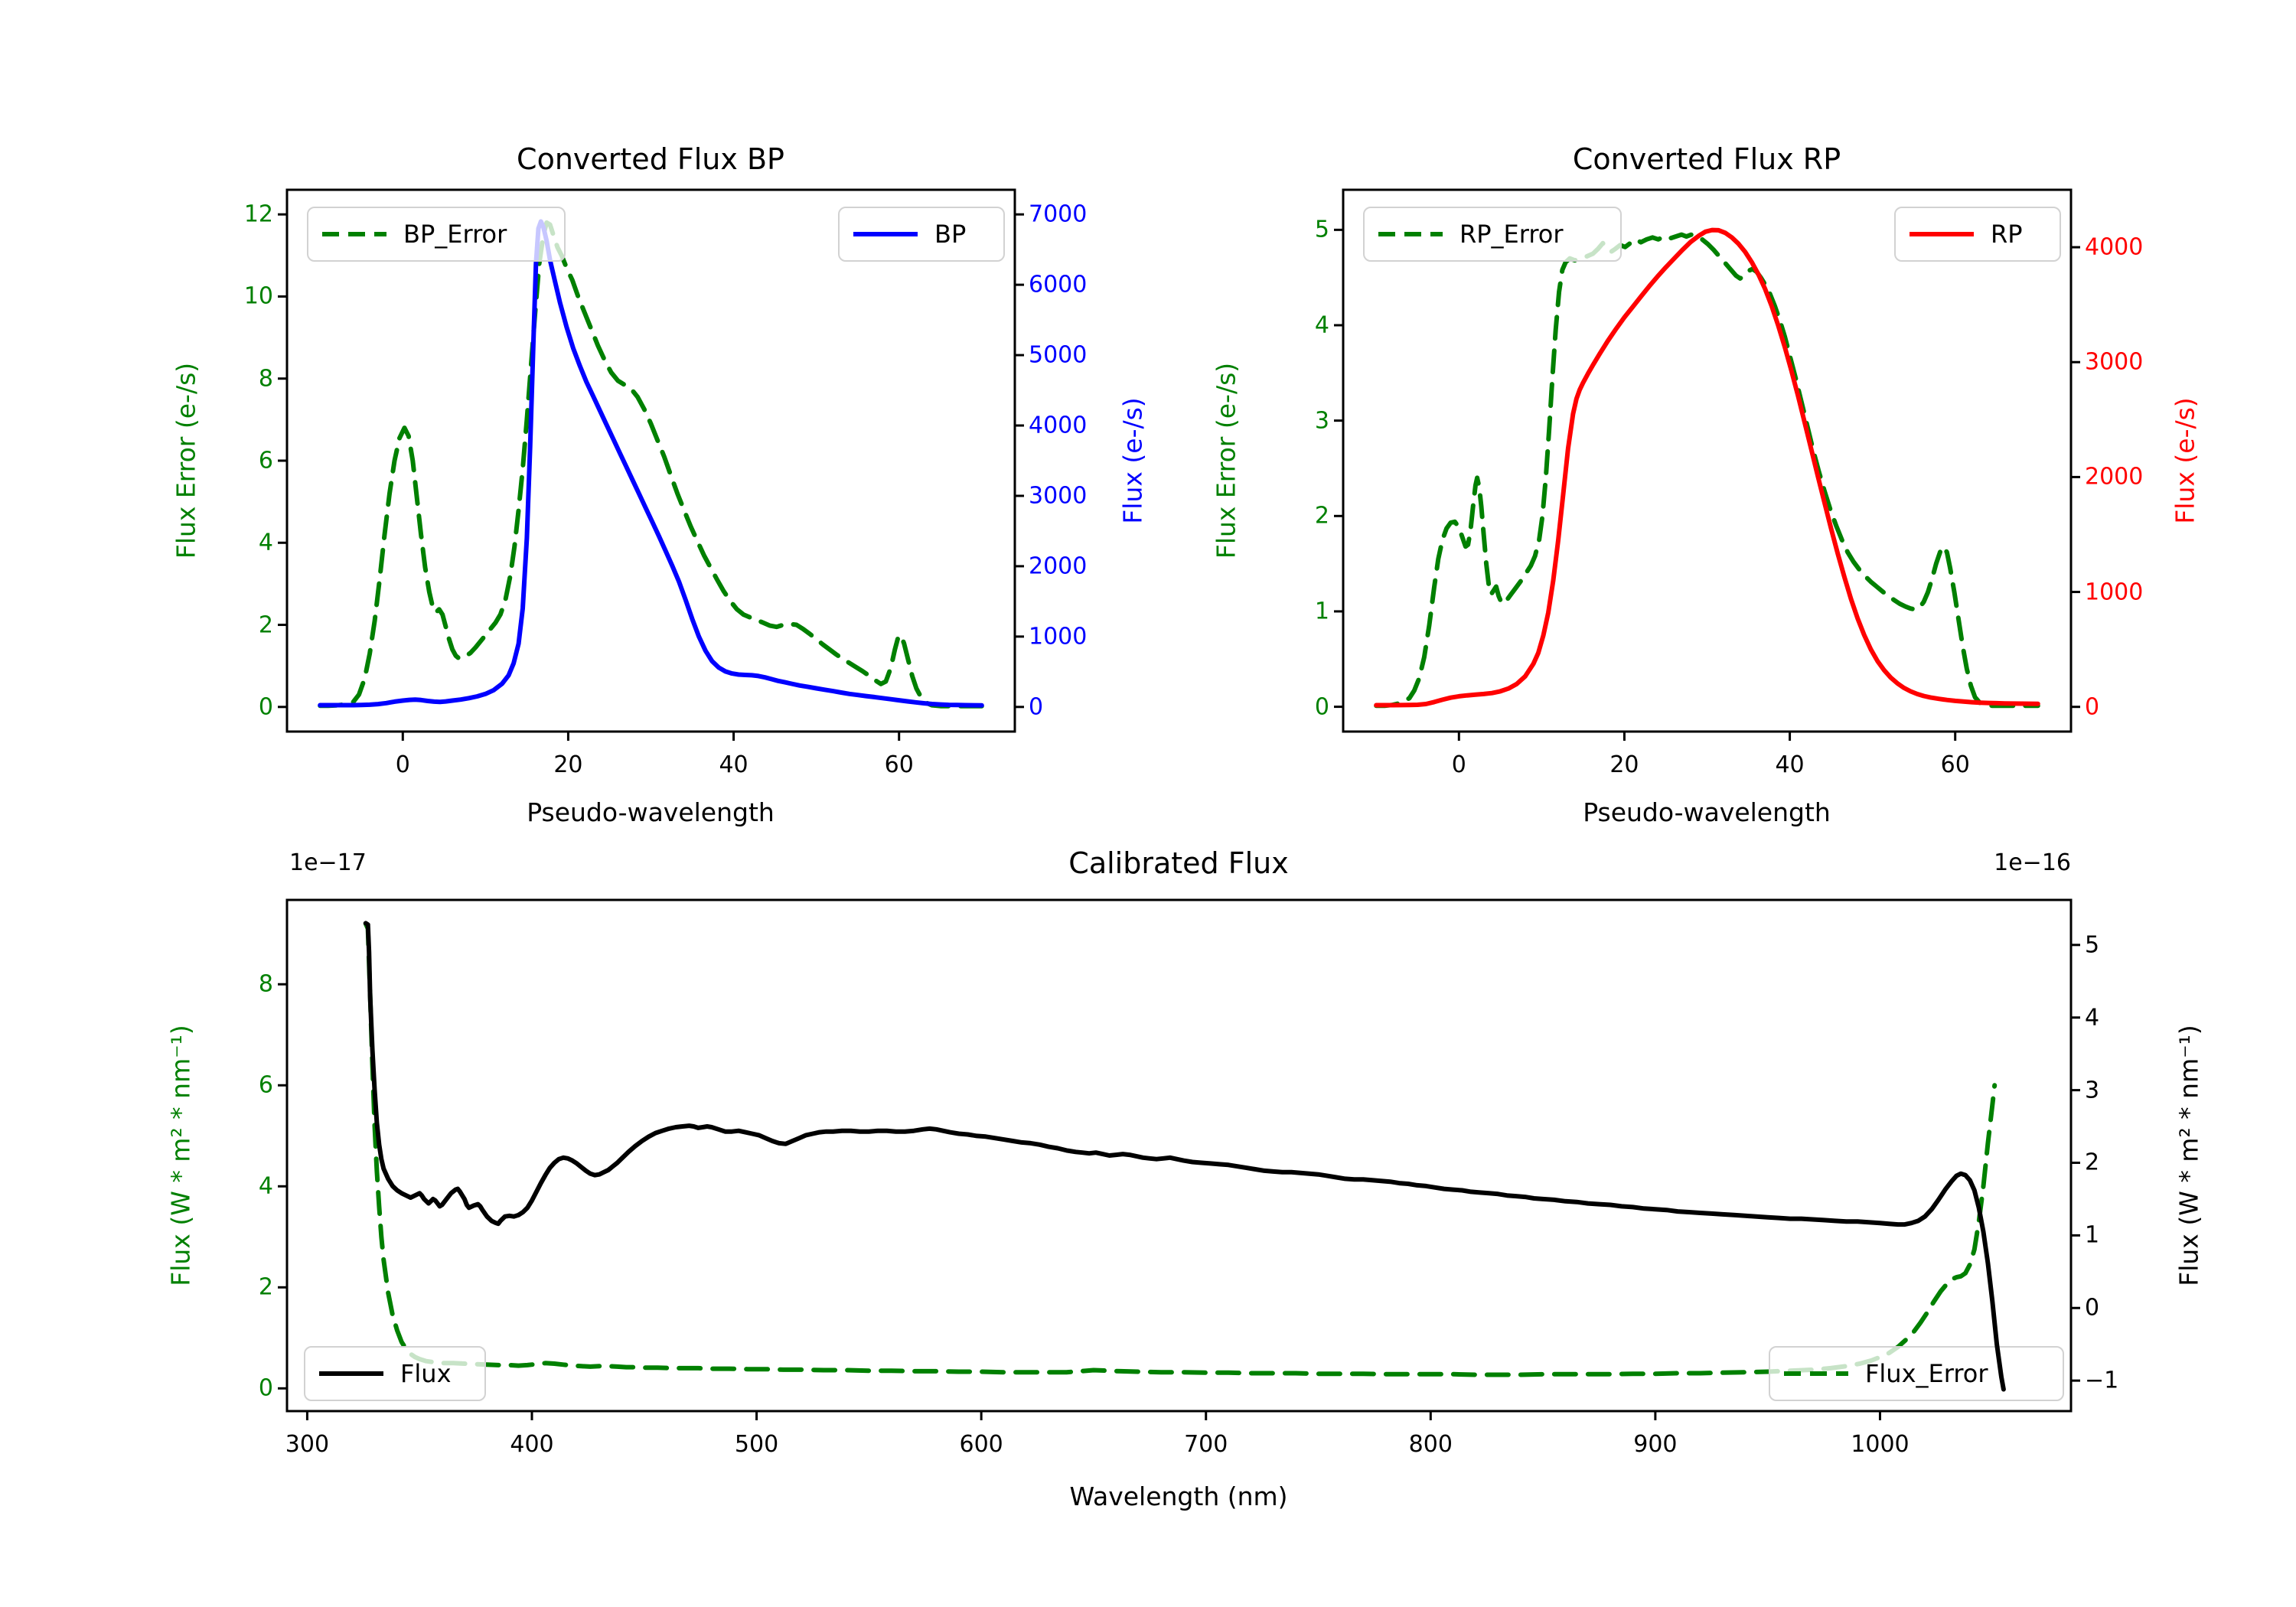  What do you see at coordinates (1132, 460) in the screenshot?
I see `yaxis-label-bp-flux: Flux (e-/s)` at bounding box center [1132, 460].